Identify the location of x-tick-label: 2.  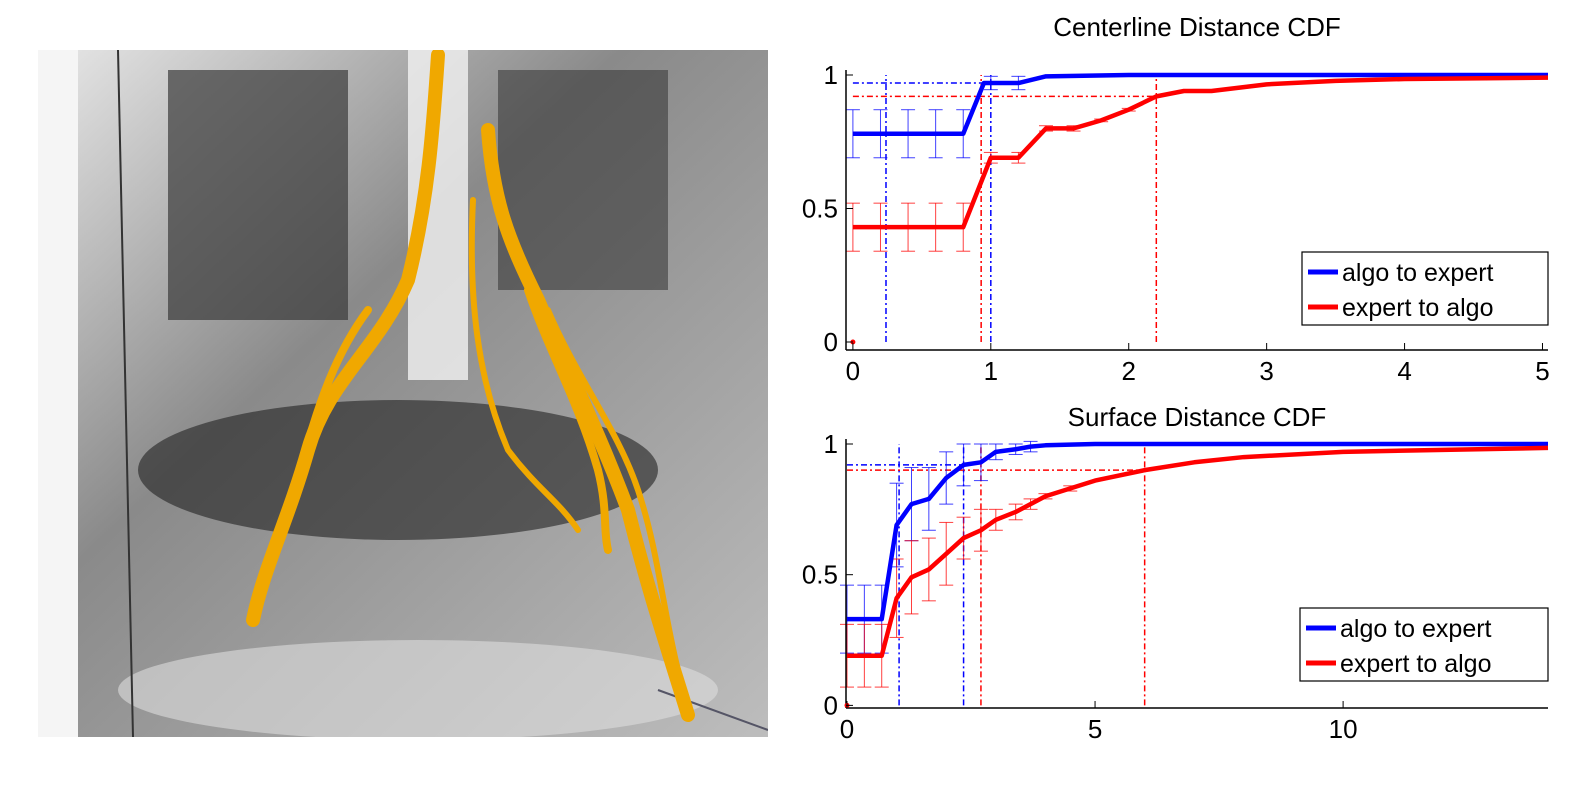
(1128, 371).